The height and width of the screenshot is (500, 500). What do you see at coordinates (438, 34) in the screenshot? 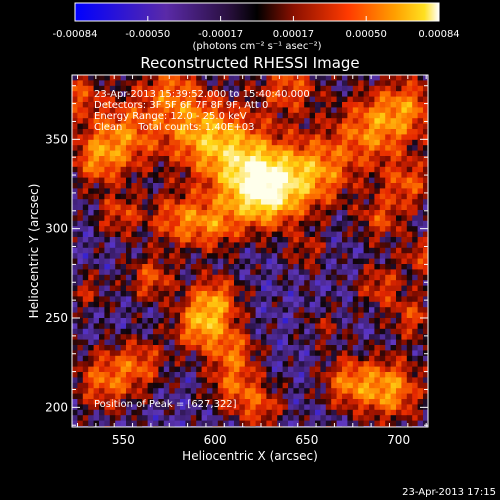
I see `colorbar-tick-label: 0.00084` at bounding box center [438, 34].